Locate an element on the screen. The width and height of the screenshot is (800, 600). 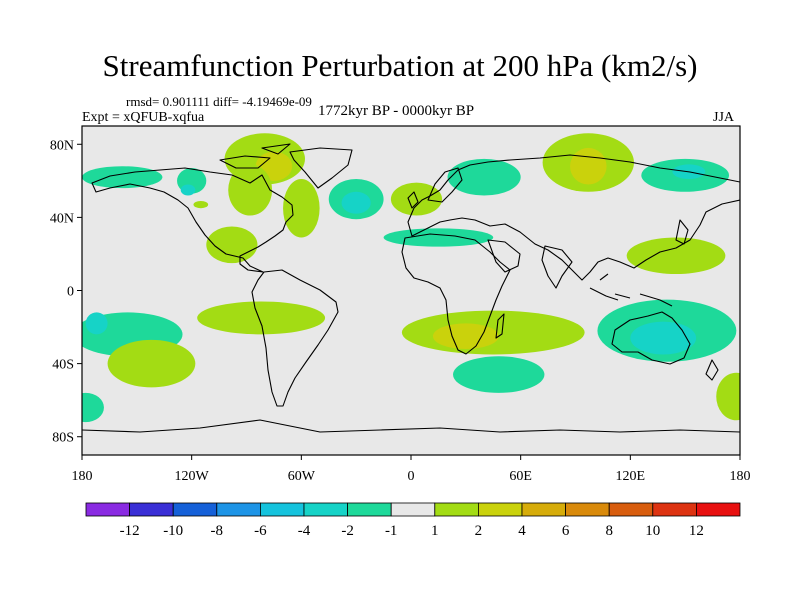
coast-south-america is located at coordinates (295, 338).